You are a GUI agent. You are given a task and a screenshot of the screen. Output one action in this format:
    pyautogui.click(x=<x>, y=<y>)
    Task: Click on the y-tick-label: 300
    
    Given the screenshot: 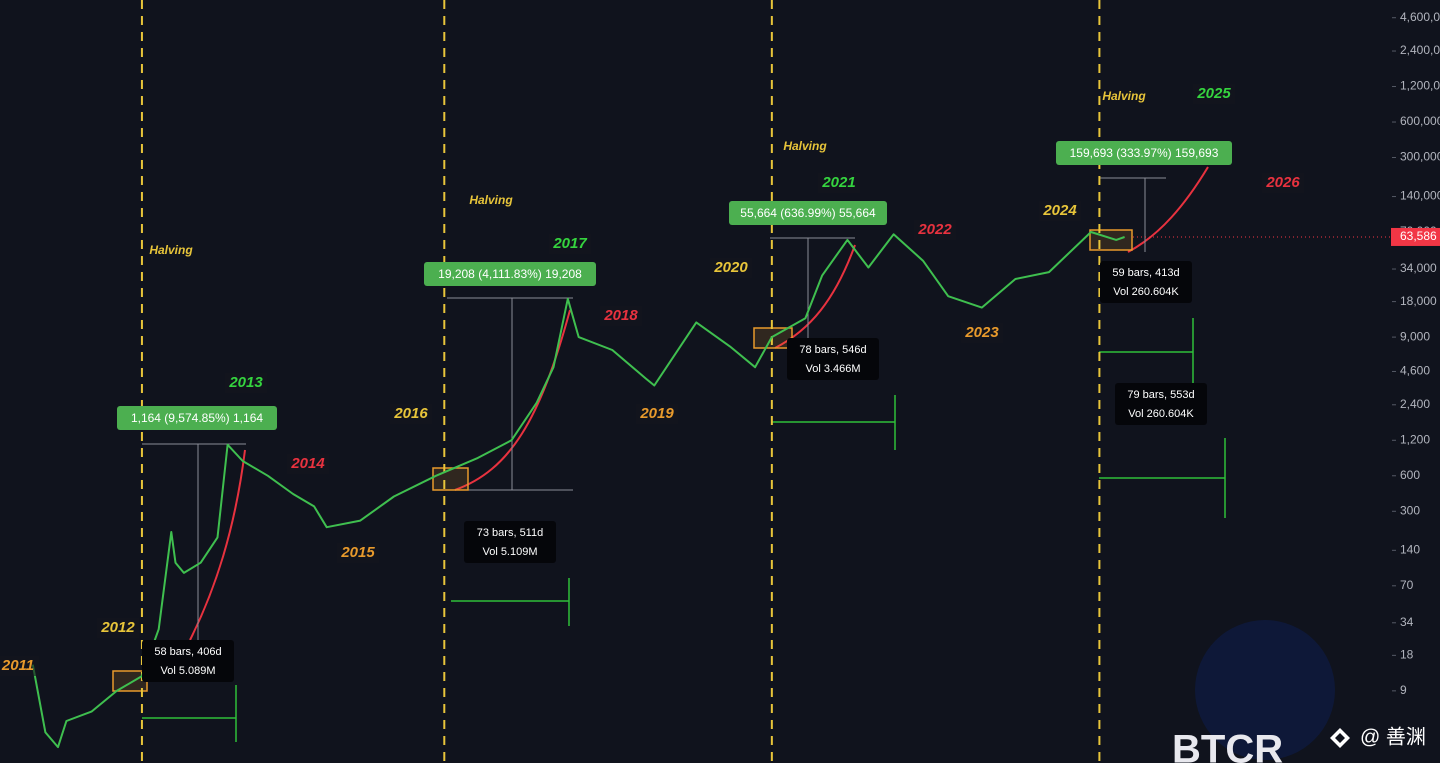 What is the action you would take?
    pyautogui.click(x=1410, y=510)
    